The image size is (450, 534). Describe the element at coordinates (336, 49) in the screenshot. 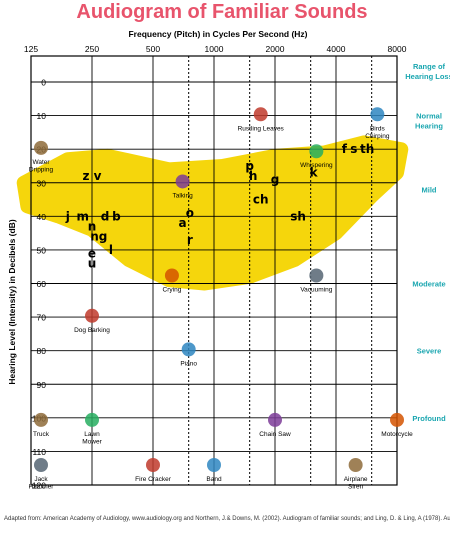

I see `x-tick-label: 4000` at that location.